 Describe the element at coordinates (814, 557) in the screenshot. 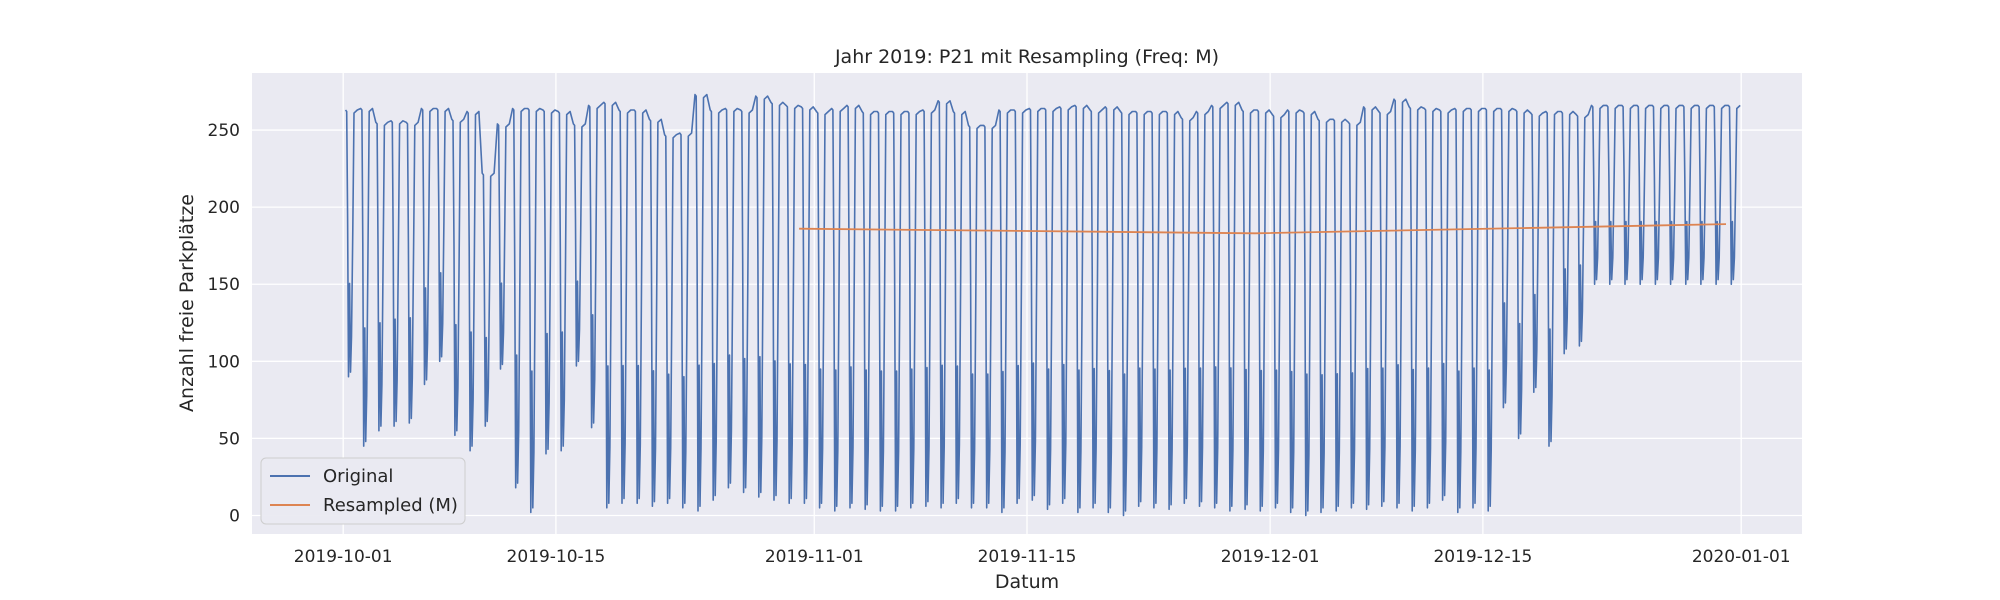

I see `x-tick-label-2: 2019-11-01` at that location.